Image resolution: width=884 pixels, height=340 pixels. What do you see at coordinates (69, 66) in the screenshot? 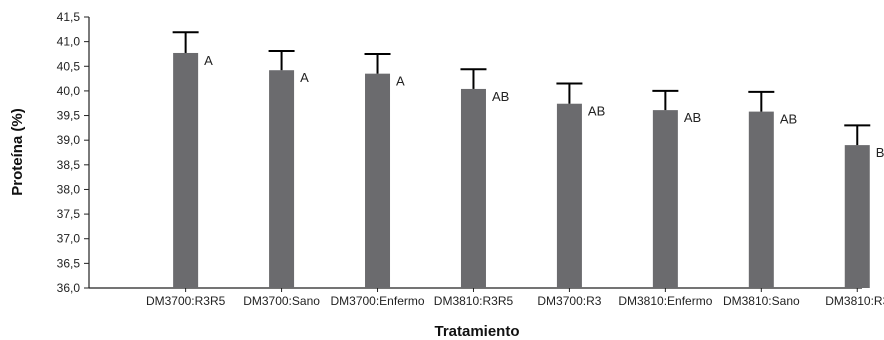
I see `y-tick-label: 40,5` at bounding box center [69, 66].